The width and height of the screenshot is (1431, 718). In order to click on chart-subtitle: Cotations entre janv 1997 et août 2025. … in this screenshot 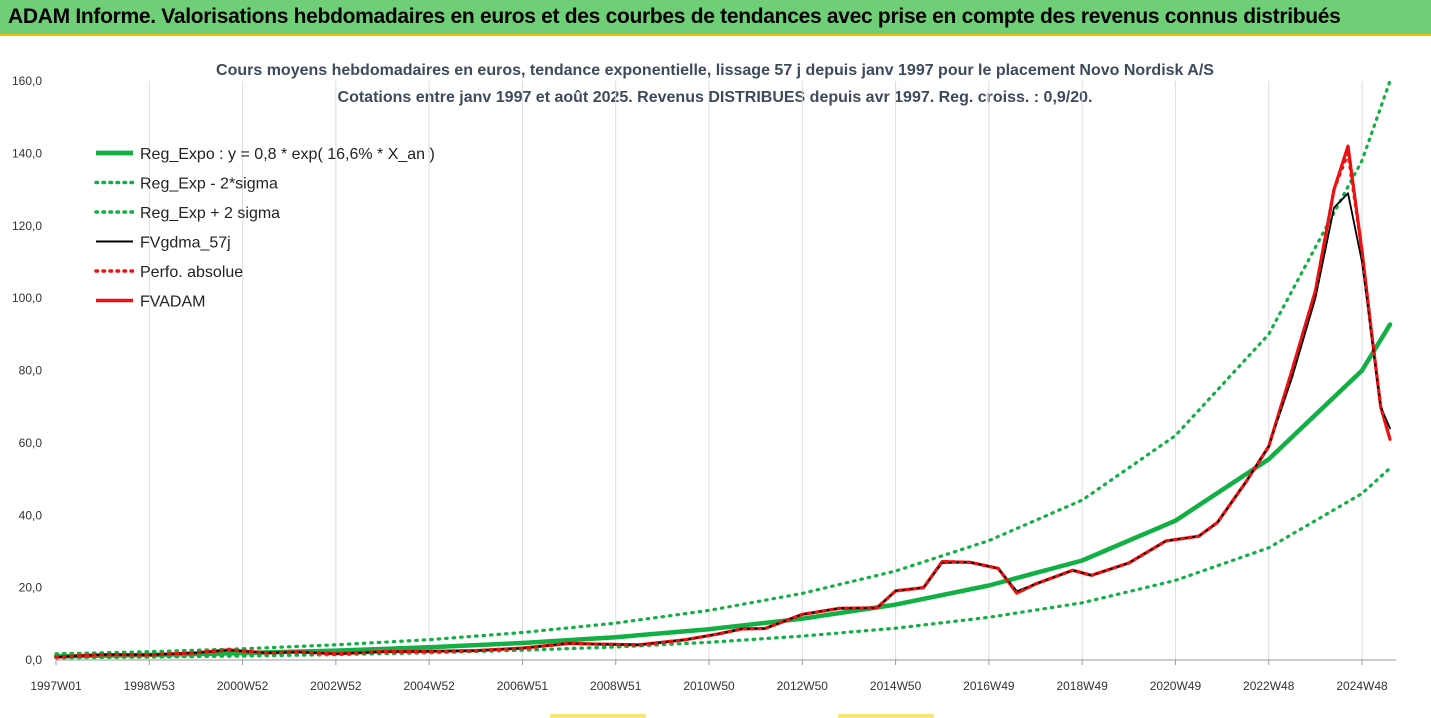, I will do `click(715, 97)`.